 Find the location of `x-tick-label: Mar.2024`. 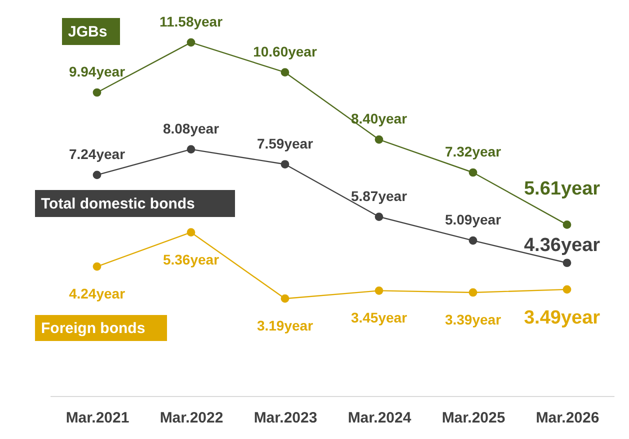

x-tick-label: Mar.2024 is located at coordinates (380, 418).